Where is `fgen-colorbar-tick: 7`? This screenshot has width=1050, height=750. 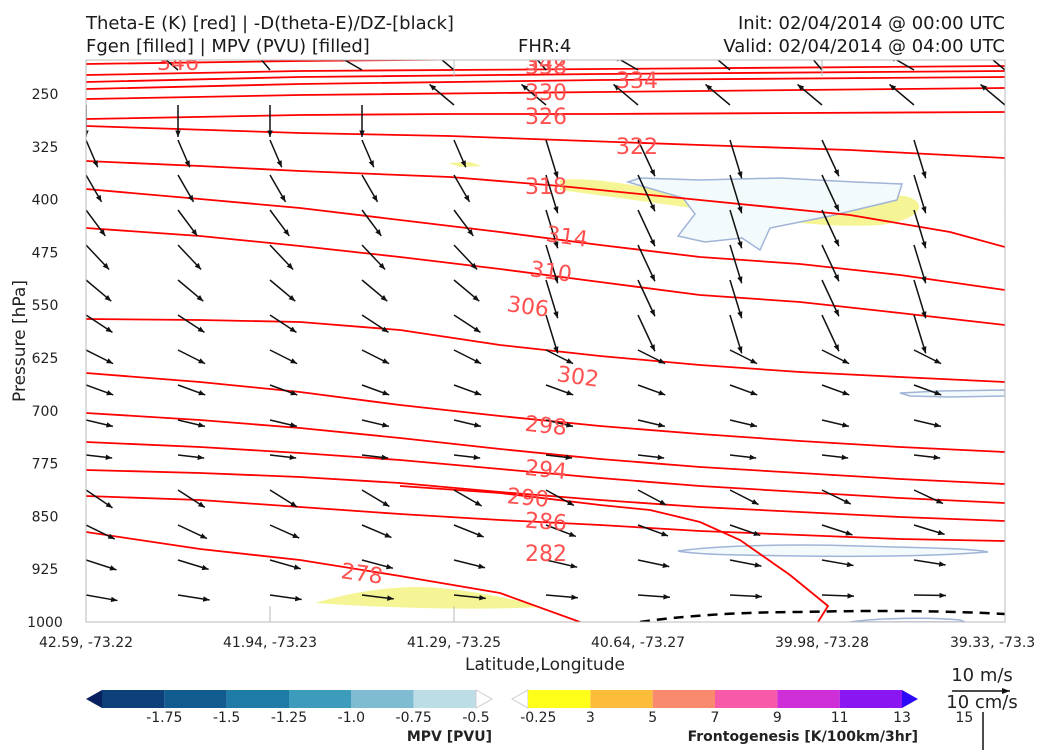 fgen-colorbar-tick: 7 is located at coordinates (715, 718).